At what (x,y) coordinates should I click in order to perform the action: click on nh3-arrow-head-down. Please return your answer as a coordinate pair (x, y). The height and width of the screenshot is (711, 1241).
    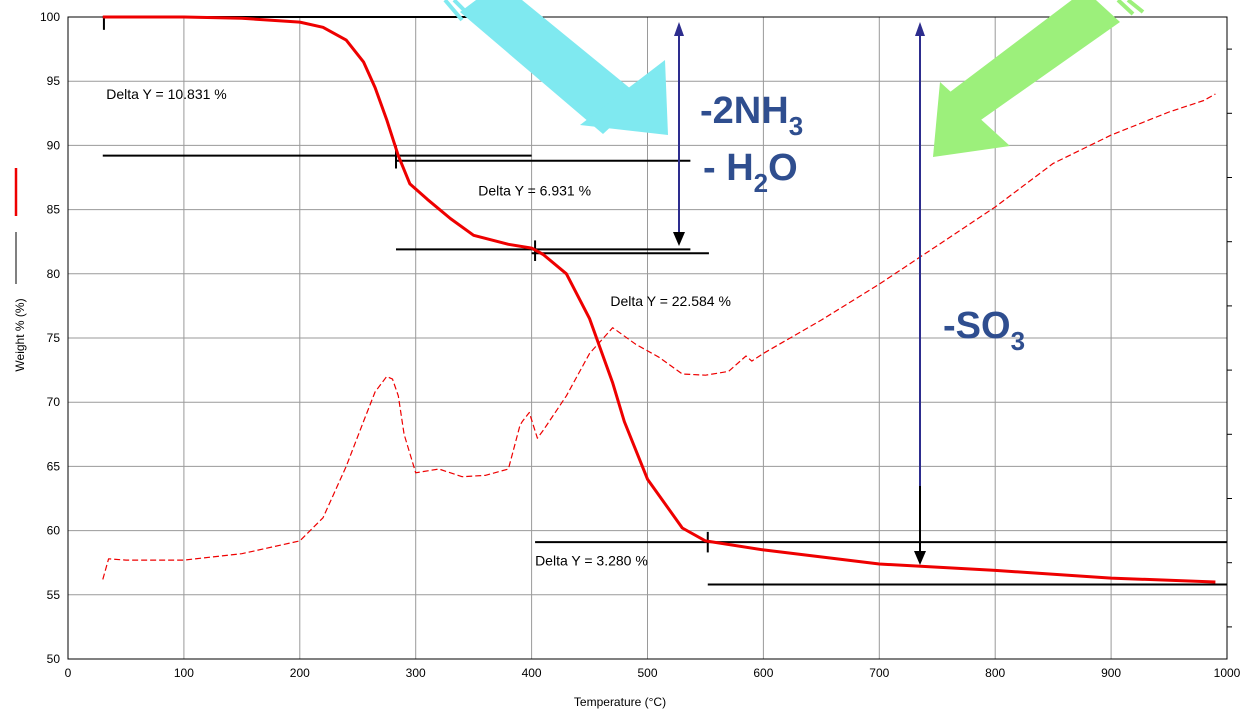
    Looking at the image, I should click on (679, 239).